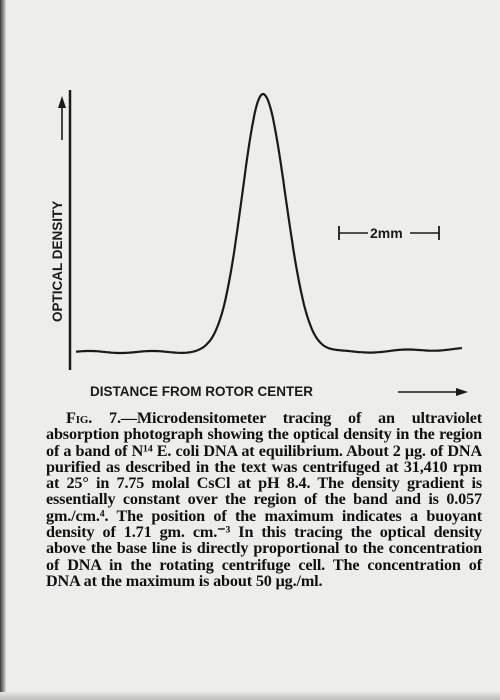  I want to click on x-axis-label: DISTANCE FROM ROTOR CENTER, so click(201, 391).